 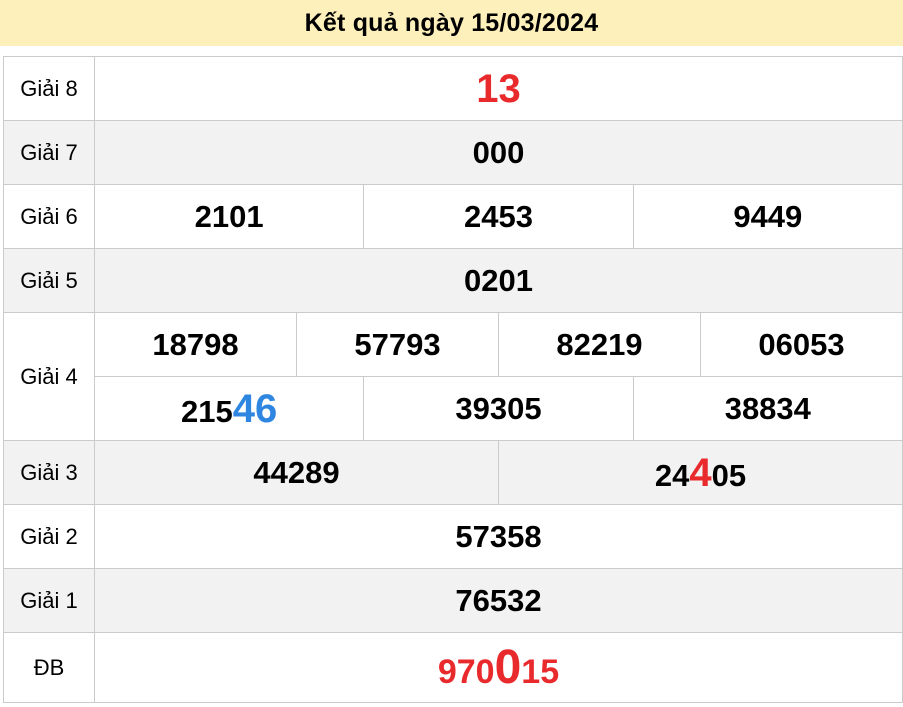 I want to click on prize-cell: 18798, so click(x=195, y=344).